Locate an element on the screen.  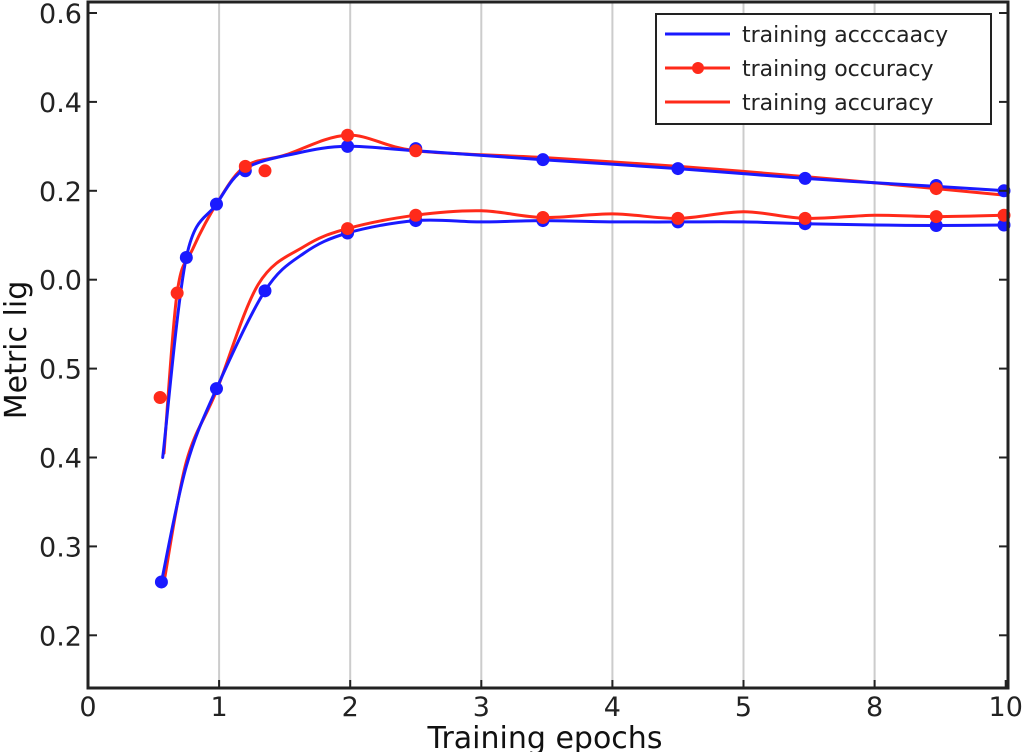
y-tick-label: 0.3 is located at coordinates (60, 547).